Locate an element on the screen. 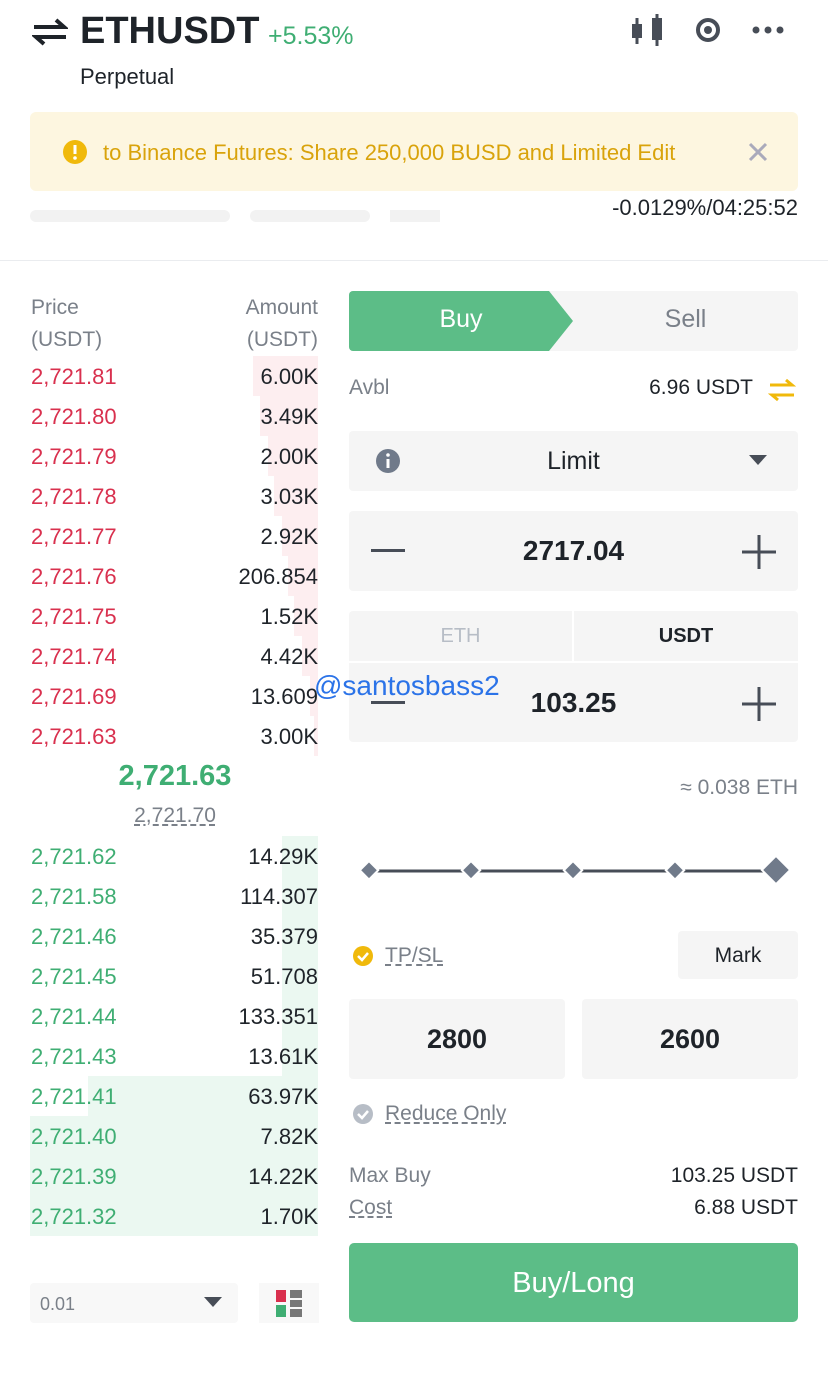  bid-price: 2,721.46 is located at coordinates (74, 936).